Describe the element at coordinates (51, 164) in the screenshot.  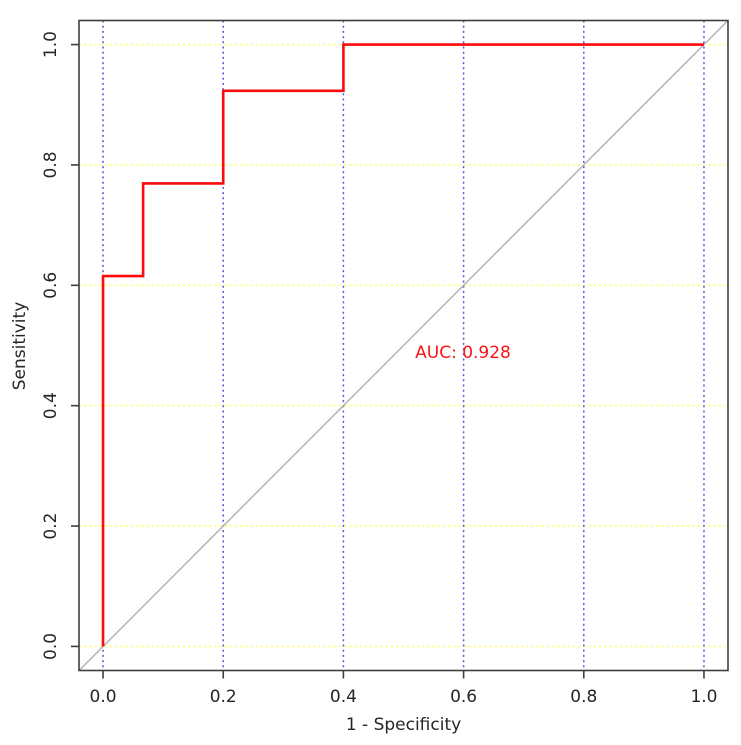
I see `y-tick-label: 0.8` at that location.